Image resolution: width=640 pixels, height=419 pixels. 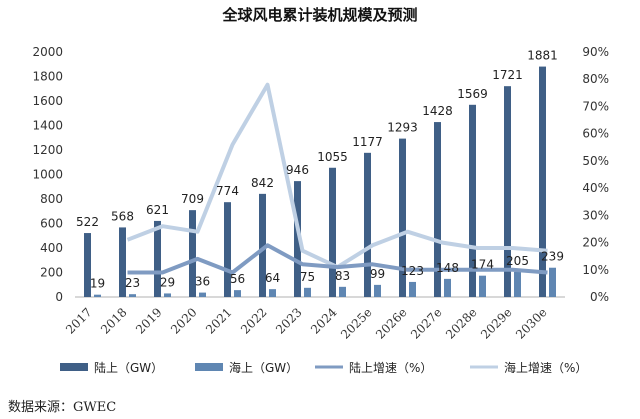 I want to click on right-axis-tick-label: 80%, so click(x=595, y=79).